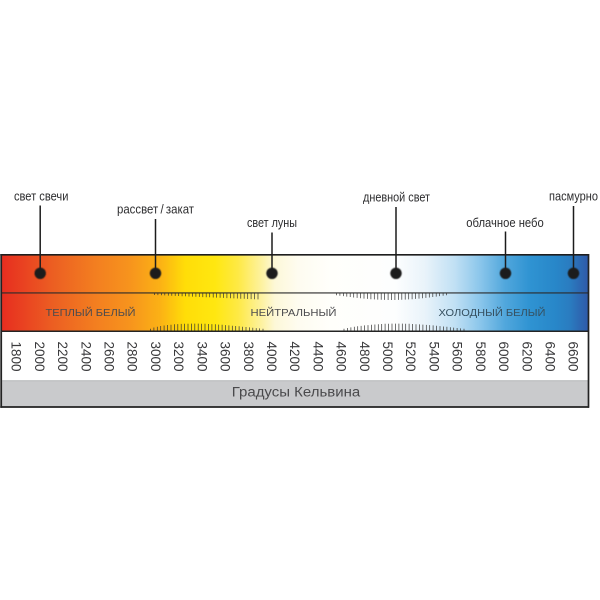 The image size is (600, 600). Describe the element at coordinates (294, 357) in the screenshot. I see `svg-text: 4200` at that location.